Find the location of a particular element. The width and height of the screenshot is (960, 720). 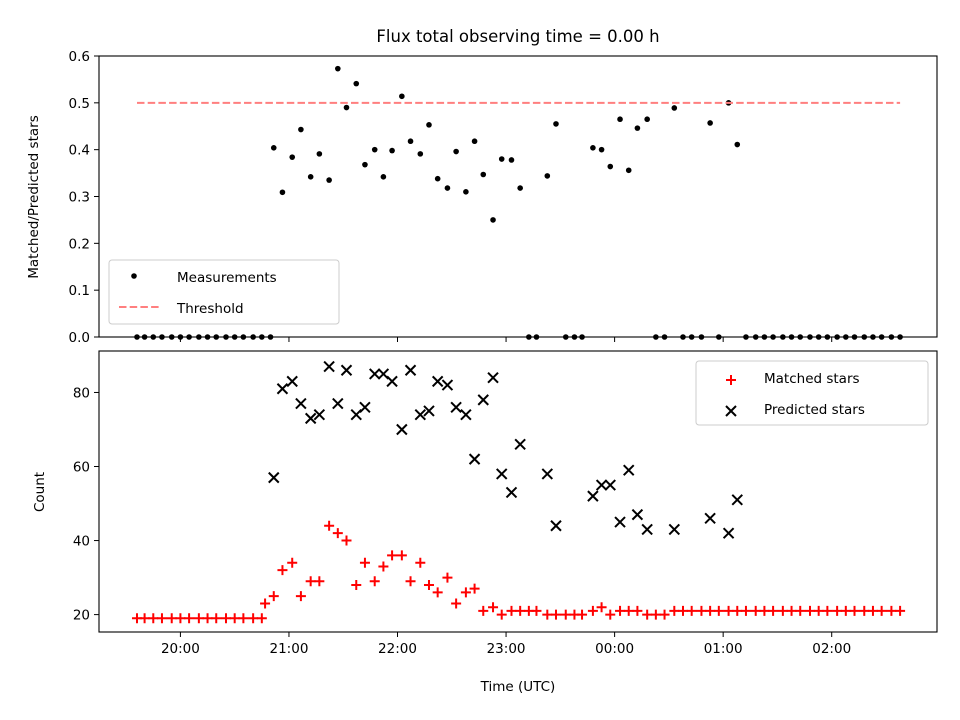

series-predicted-stars is located at coordinates (505, 449).